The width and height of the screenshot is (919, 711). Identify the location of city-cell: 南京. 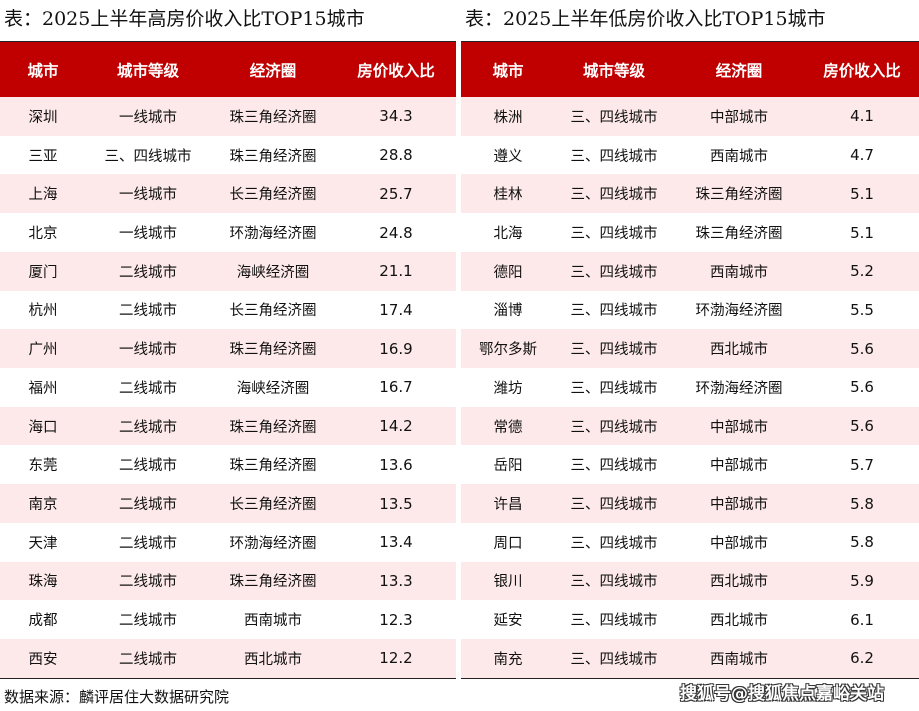
(43, 505).